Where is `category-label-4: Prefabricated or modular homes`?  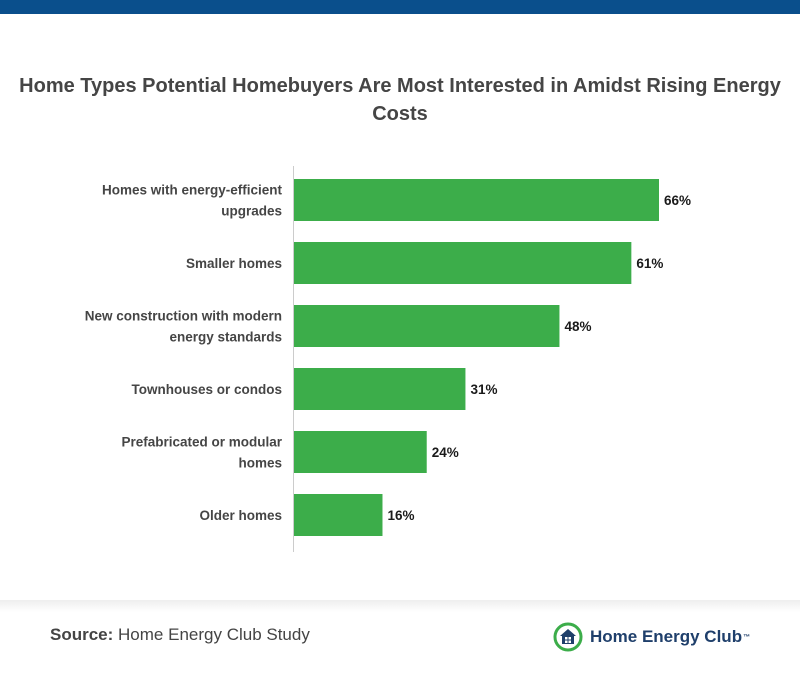 category-label-4: Prefabricated or modular homes is located at coordinates (201, 453).